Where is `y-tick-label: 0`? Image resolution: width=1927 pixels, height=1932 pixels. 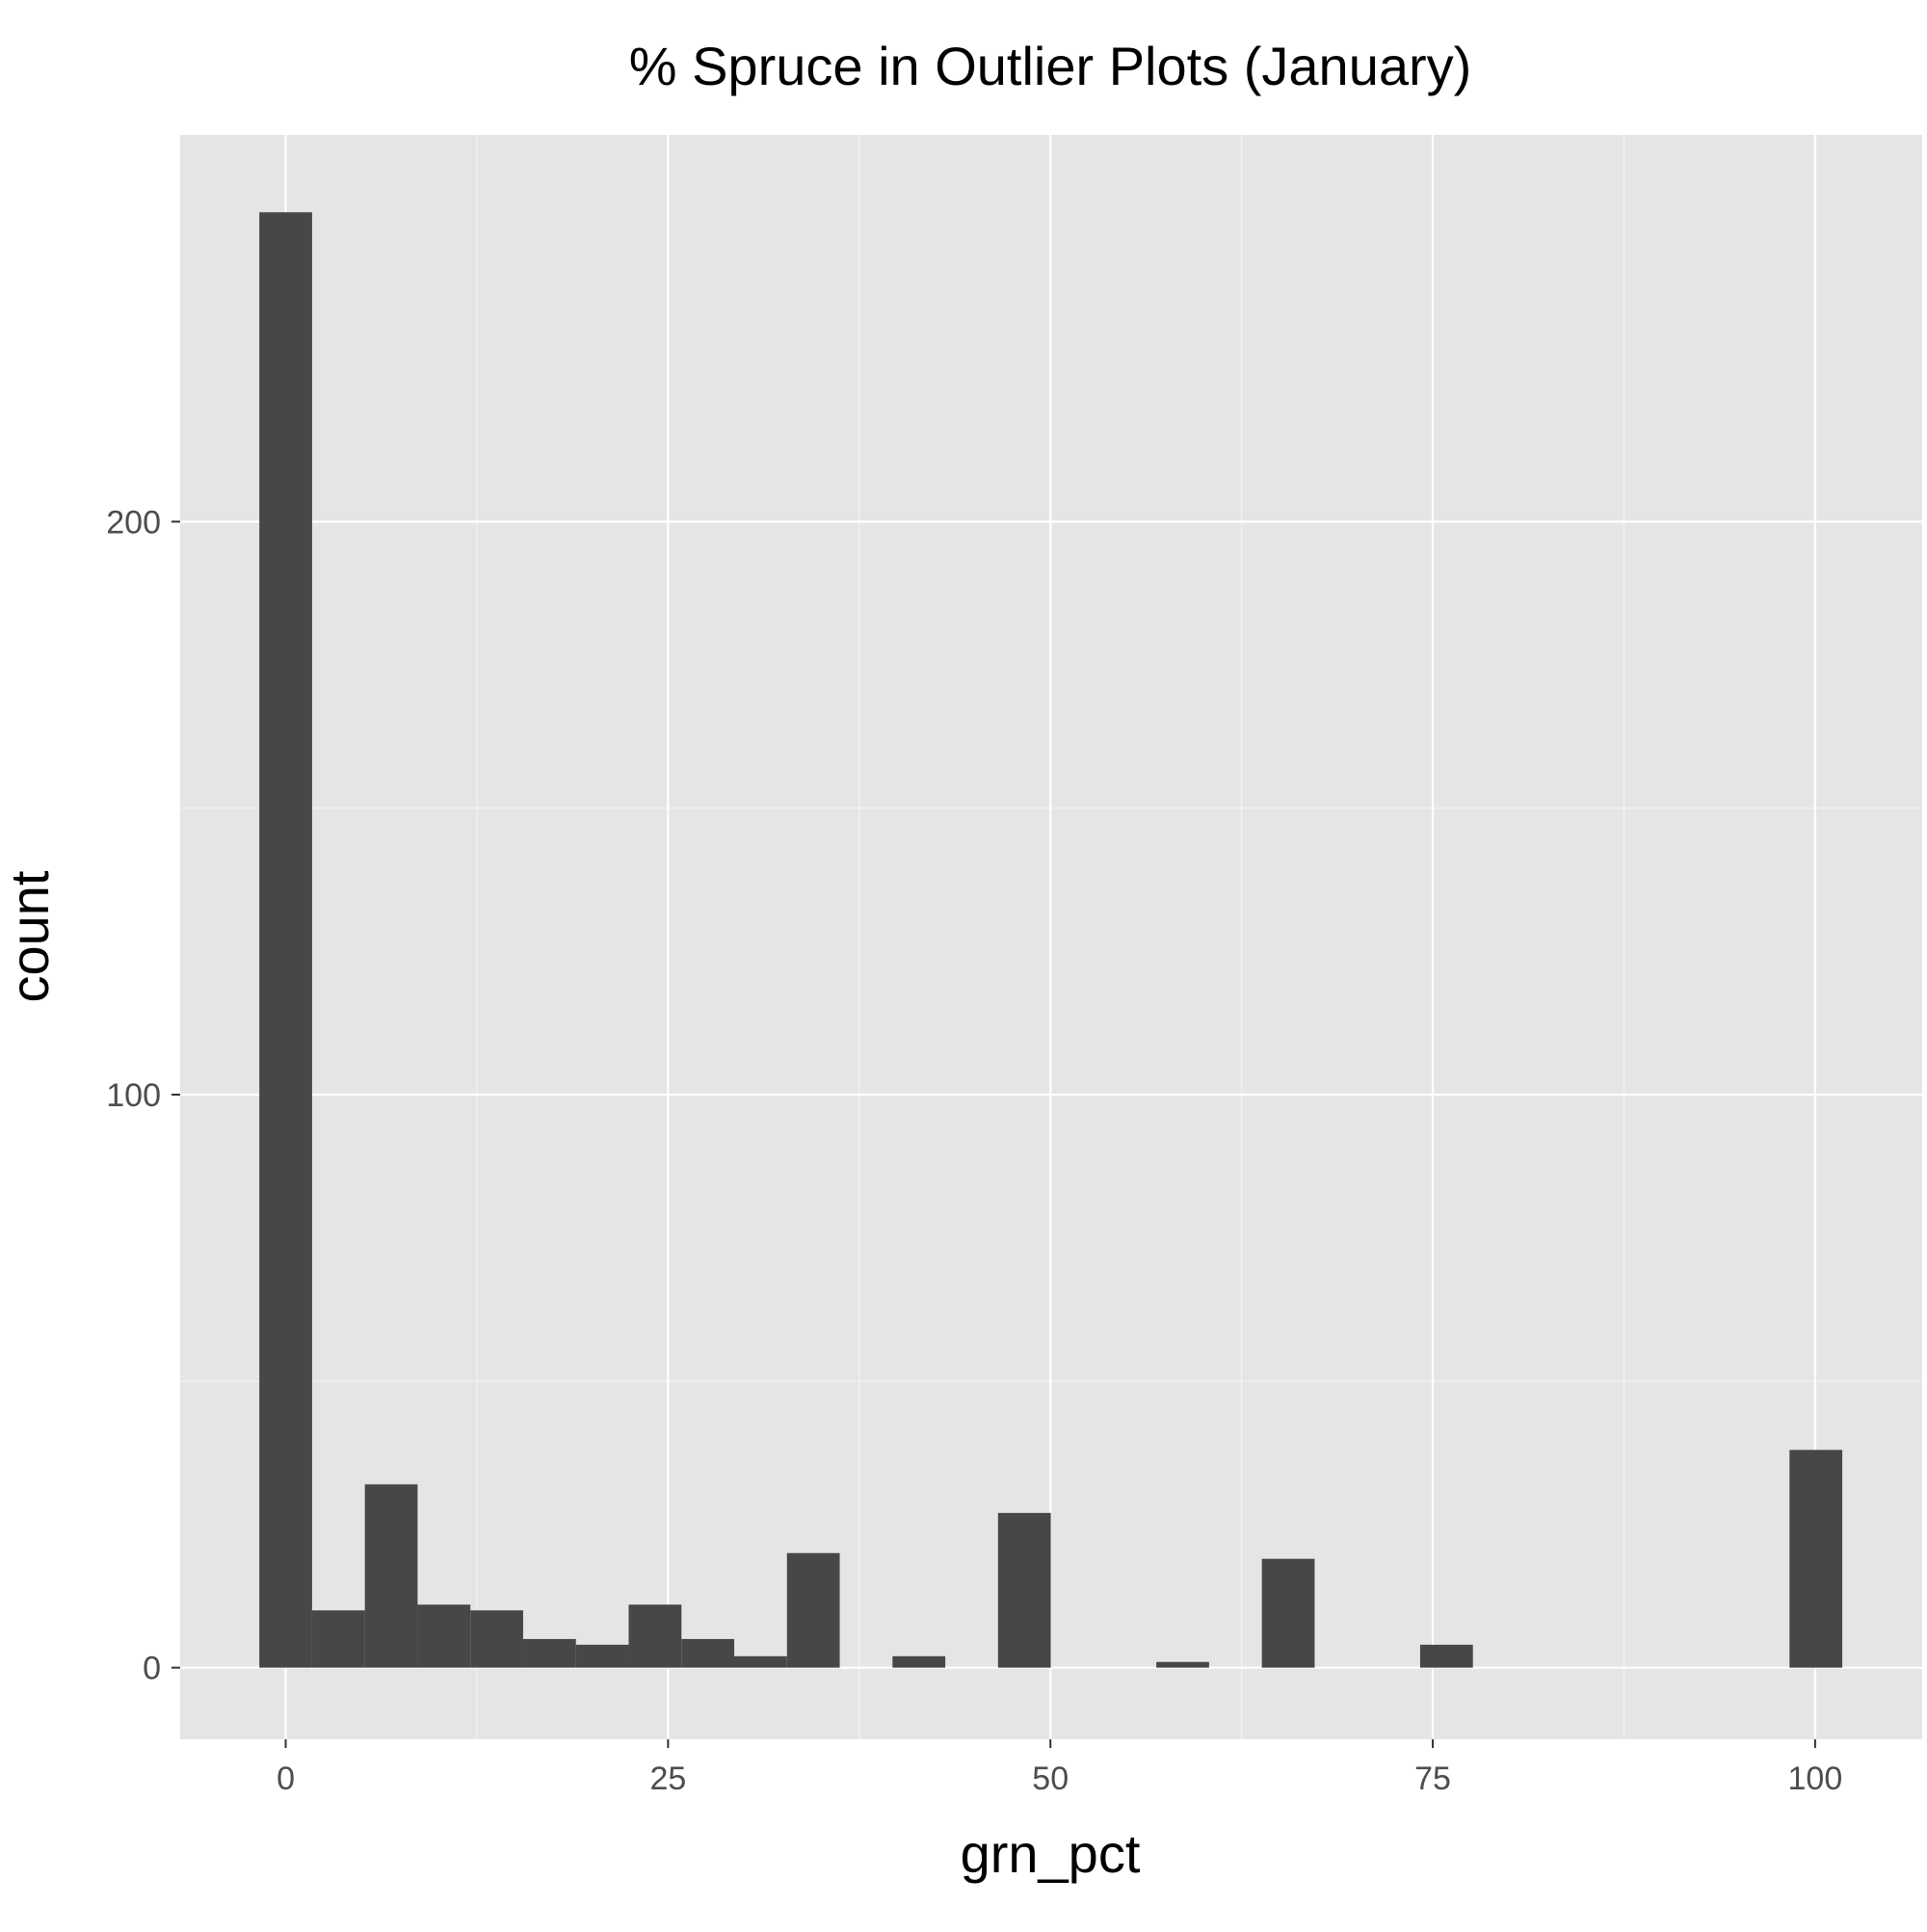 y-tick-label: 0 is located at coordinates (152, 1669).